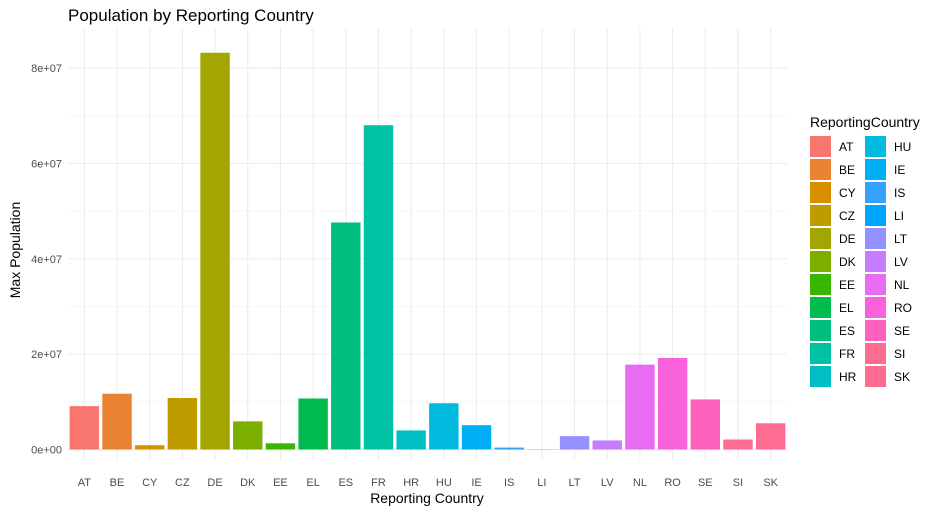 The height and width of the screenshot is (513, 938). What do you see at coordinates (847, 193) in the screenshot?
I see `legend-label: CY` at bounding box center [847, 193].